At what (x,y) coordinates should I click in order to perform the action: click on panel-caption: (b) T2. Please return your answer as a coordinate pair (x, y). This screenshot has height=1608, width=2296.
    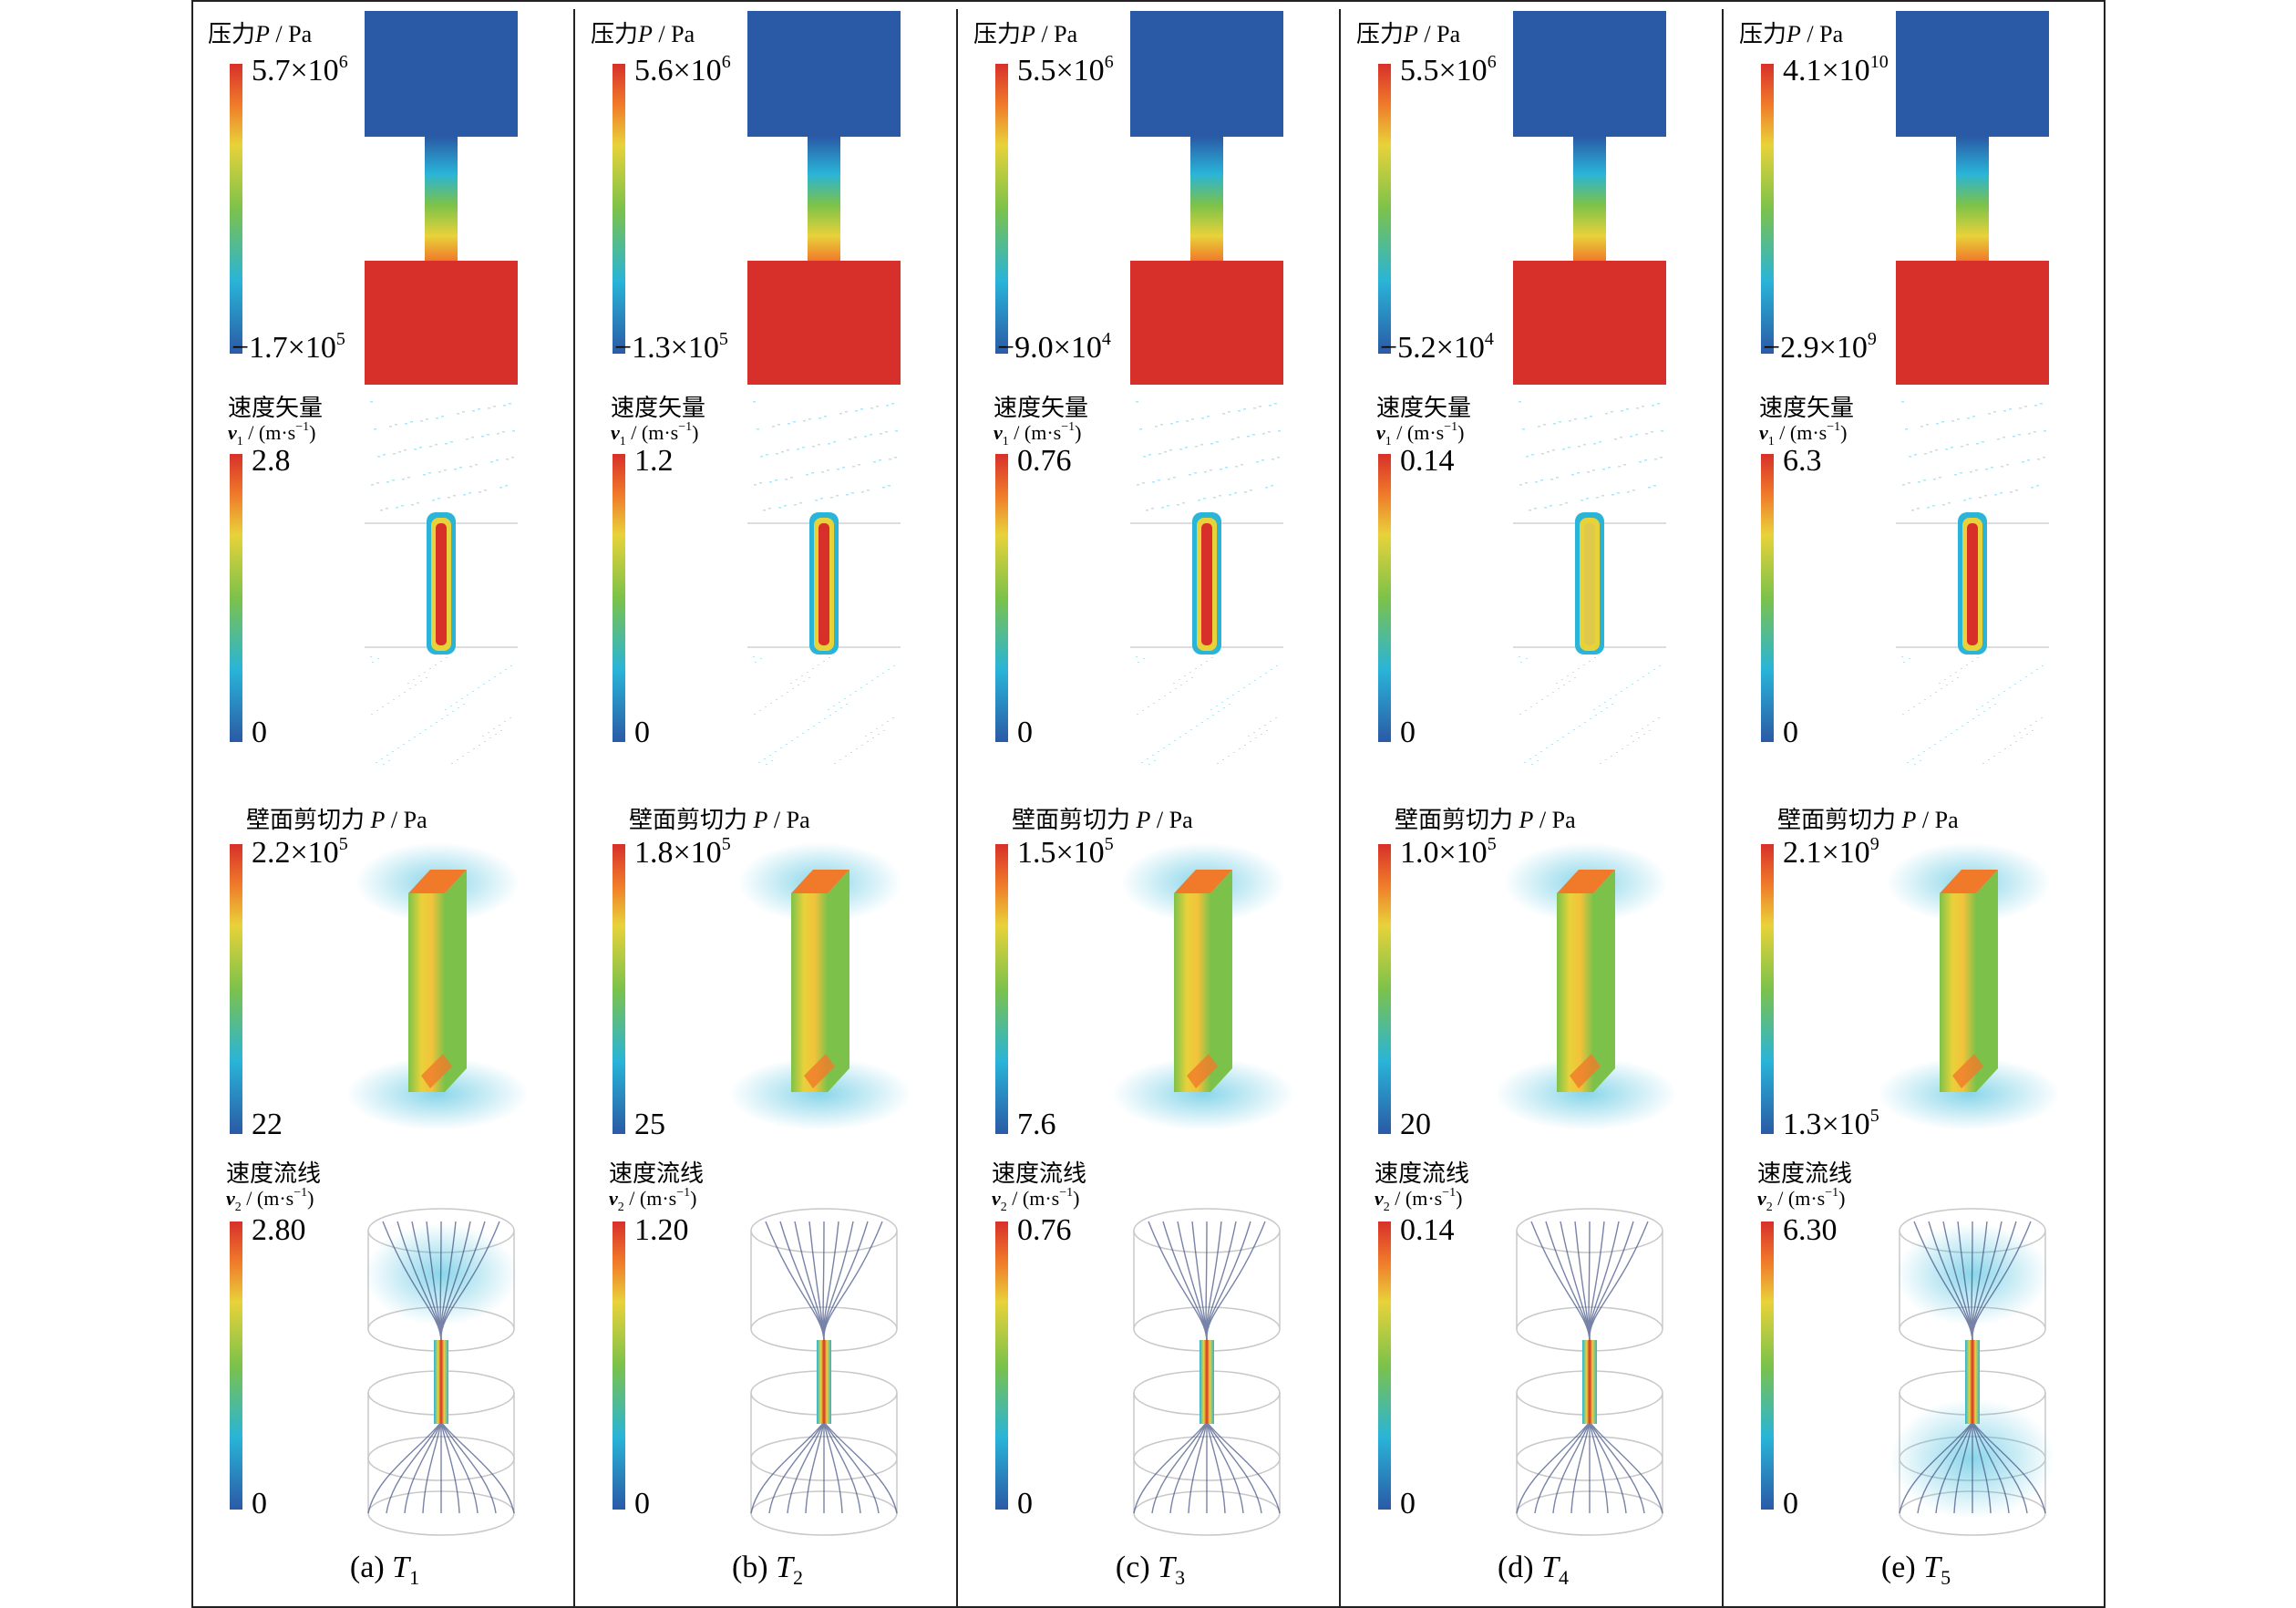
    Looking at the image, I should click on (767, 1570).